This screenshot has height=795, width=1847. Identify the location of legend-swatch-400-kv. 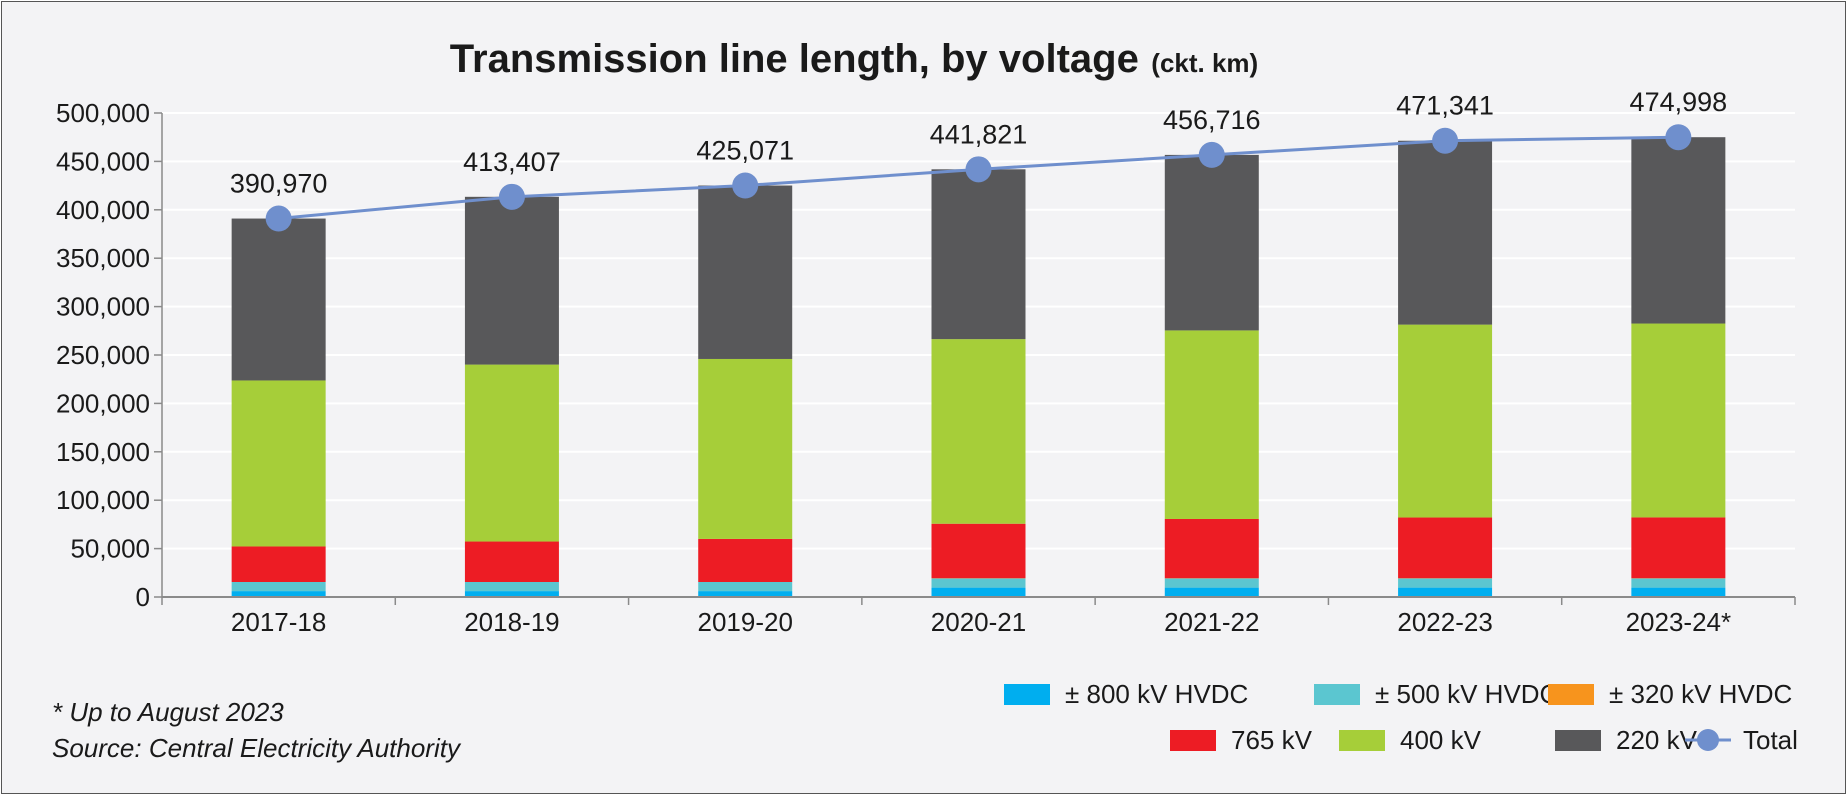
(1362, 740).